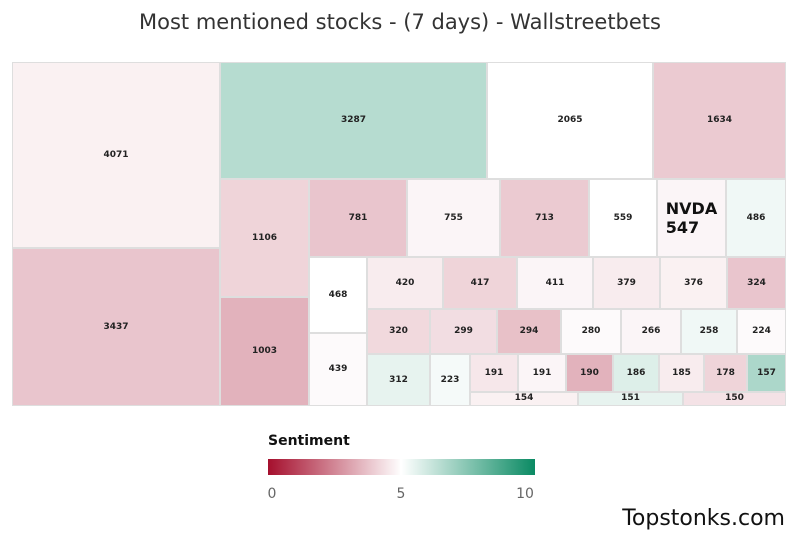 Image resolution: width=800 pixels, height=533 pixels. What do you see at coordinates (681, 373) in the screenshot?
I see `treemap-tile: 185` at bounding box center [681, 373].